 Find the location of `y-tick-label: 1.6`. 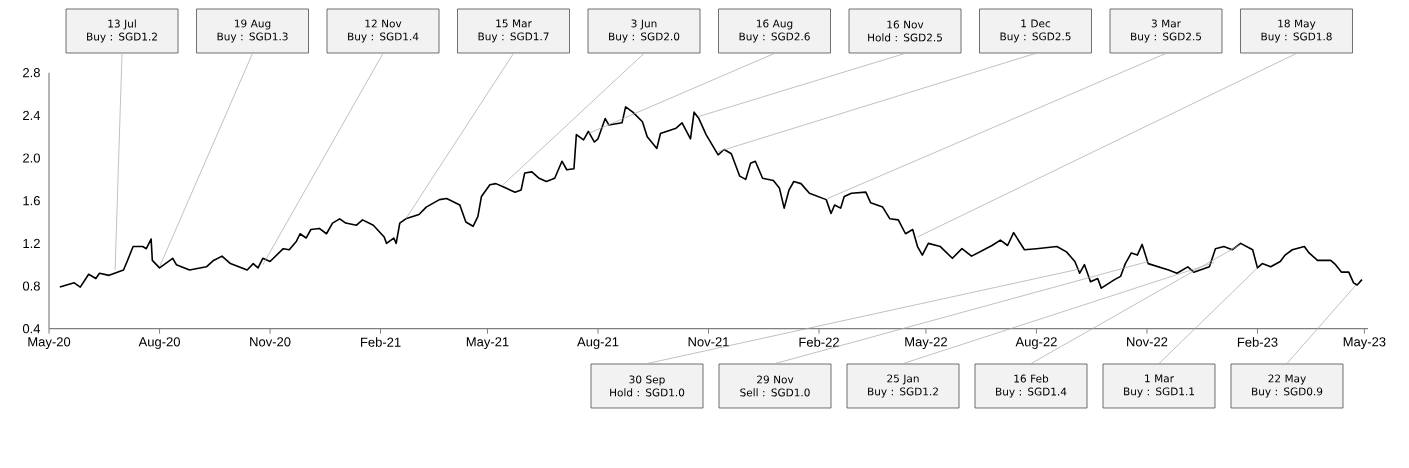

y-tick-label: 1.6 is located at coordinates (31, 201).